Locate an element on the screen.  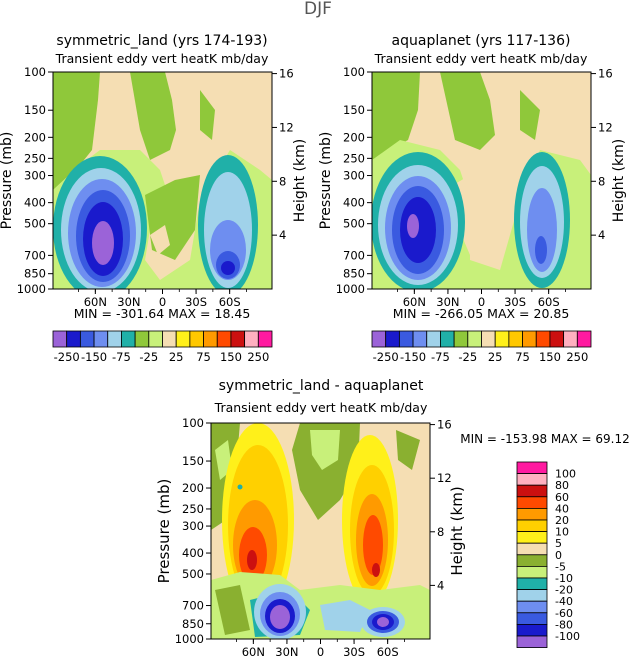
pressure-tick-label: 250 is located at coordinates (354, 158).